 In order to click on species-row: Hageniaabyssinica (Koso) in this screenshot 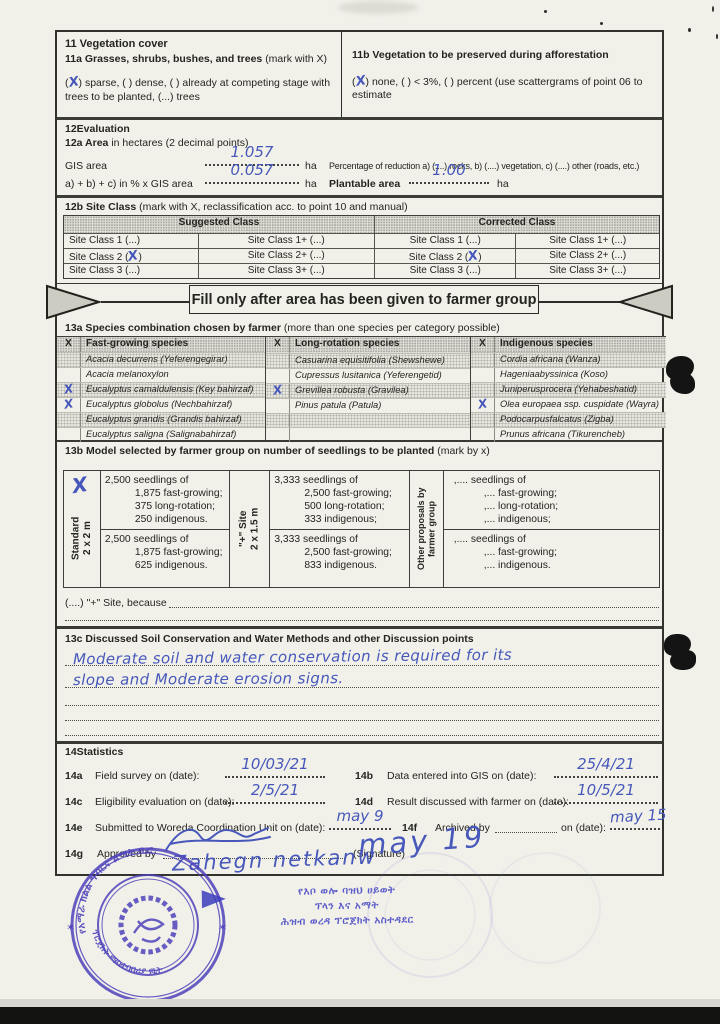, I will do `click(568, 374)`.